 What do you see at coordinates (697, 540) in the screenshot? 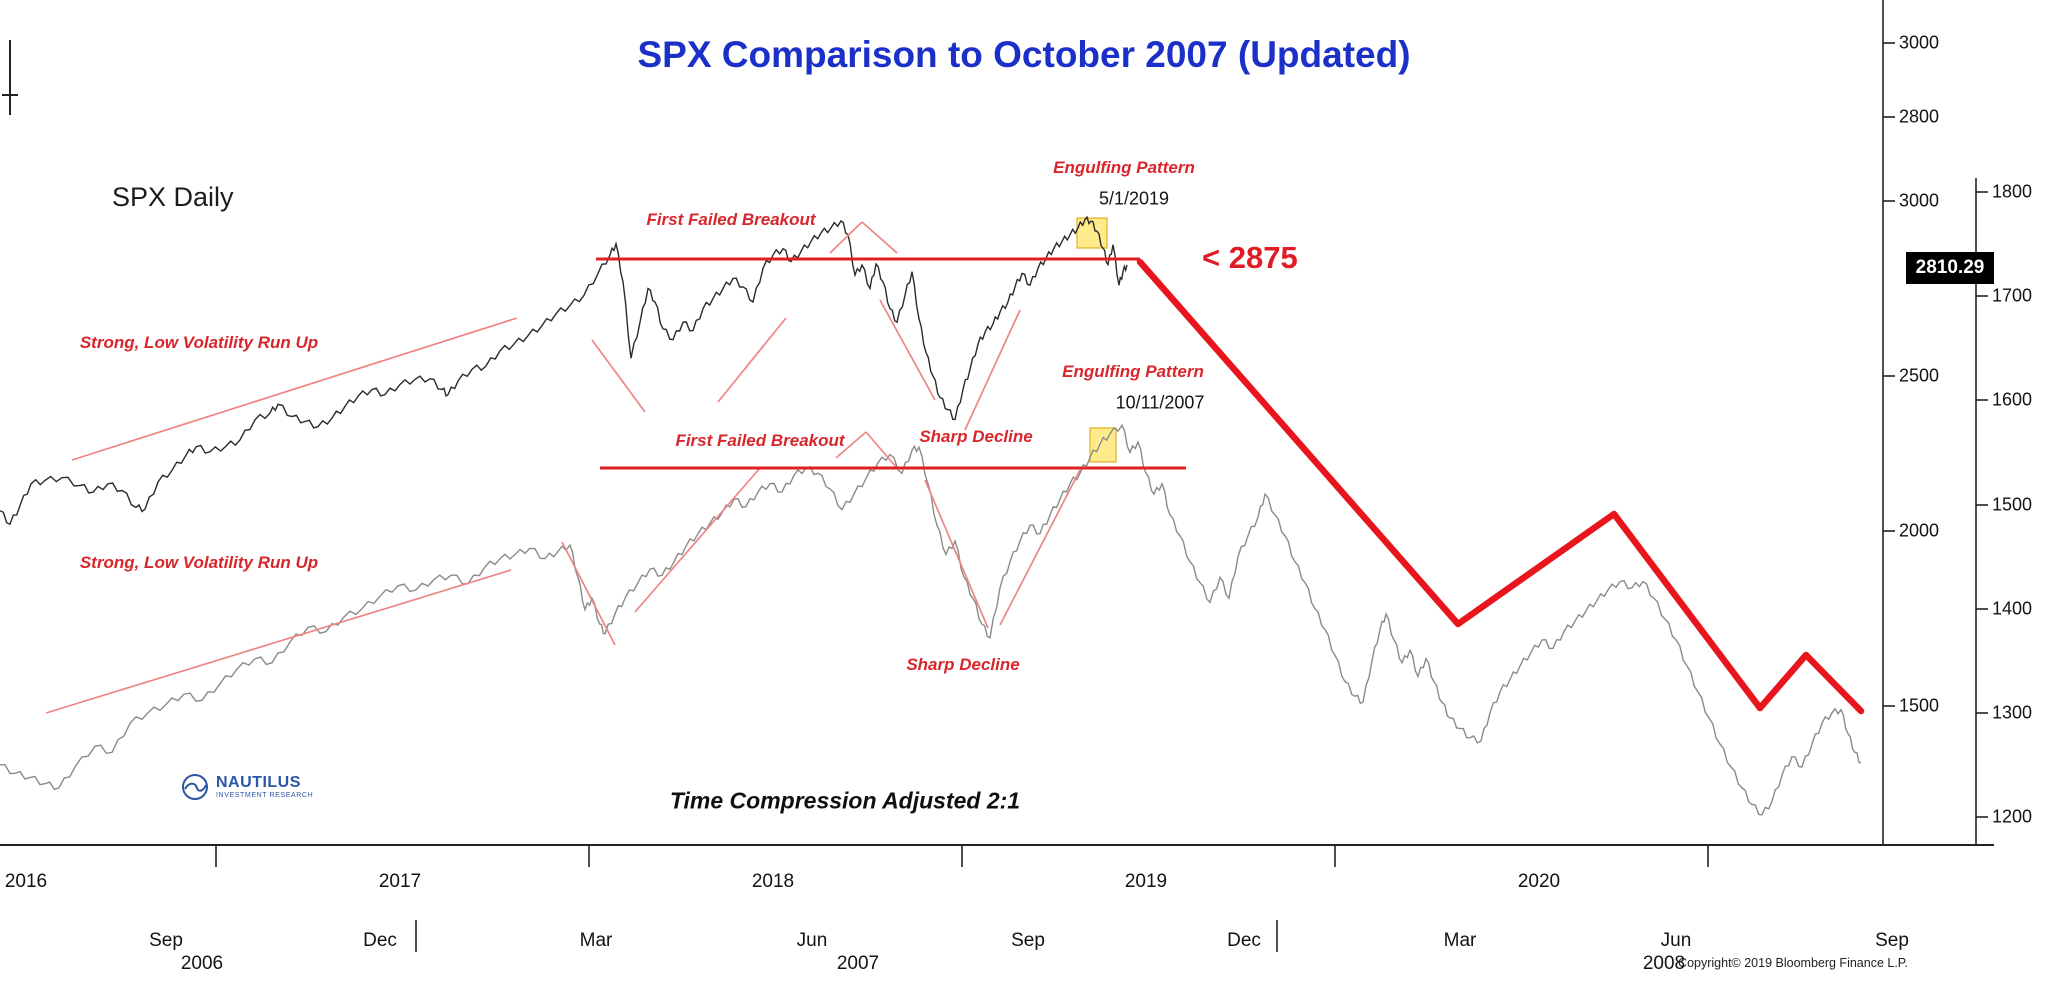
I see `recovery-line-2007-a` at bounding box center [697, 540].